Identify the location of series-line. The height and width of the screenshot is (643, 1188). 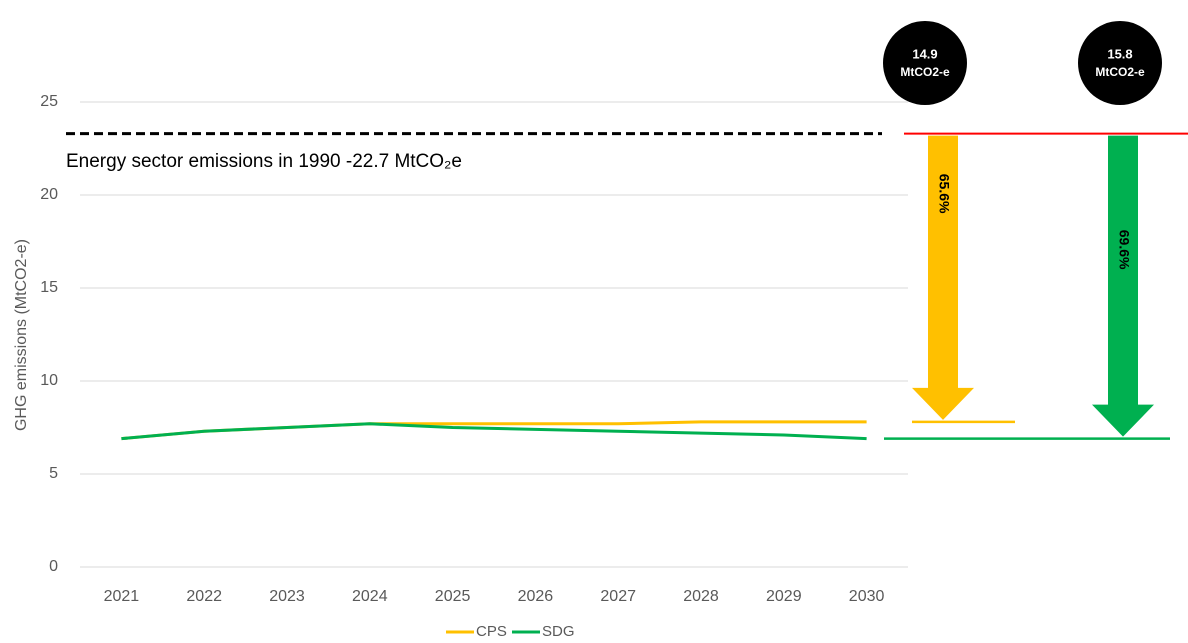
(494, 431).